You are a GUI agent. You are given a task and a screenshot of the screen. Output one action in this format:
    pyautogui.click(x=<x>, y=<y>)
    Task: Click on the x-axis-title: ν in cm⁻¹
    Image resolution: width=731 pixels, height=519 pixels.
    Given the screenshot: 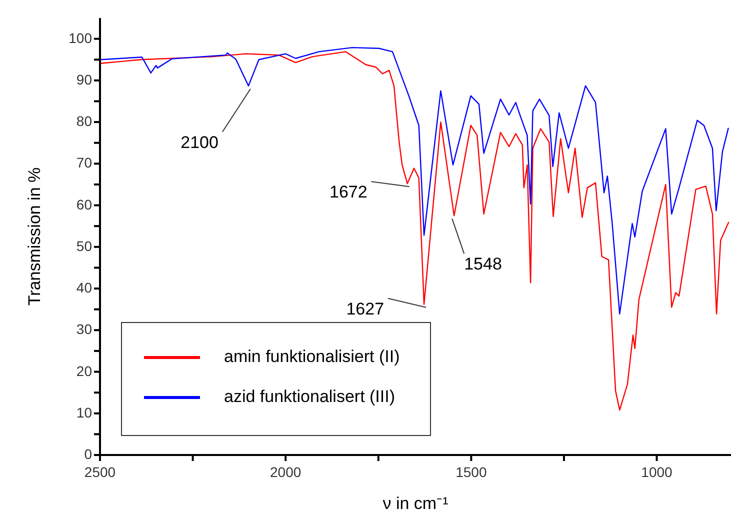 What is the action you would take?
    pyautogui.click(x=415, y=503)
    